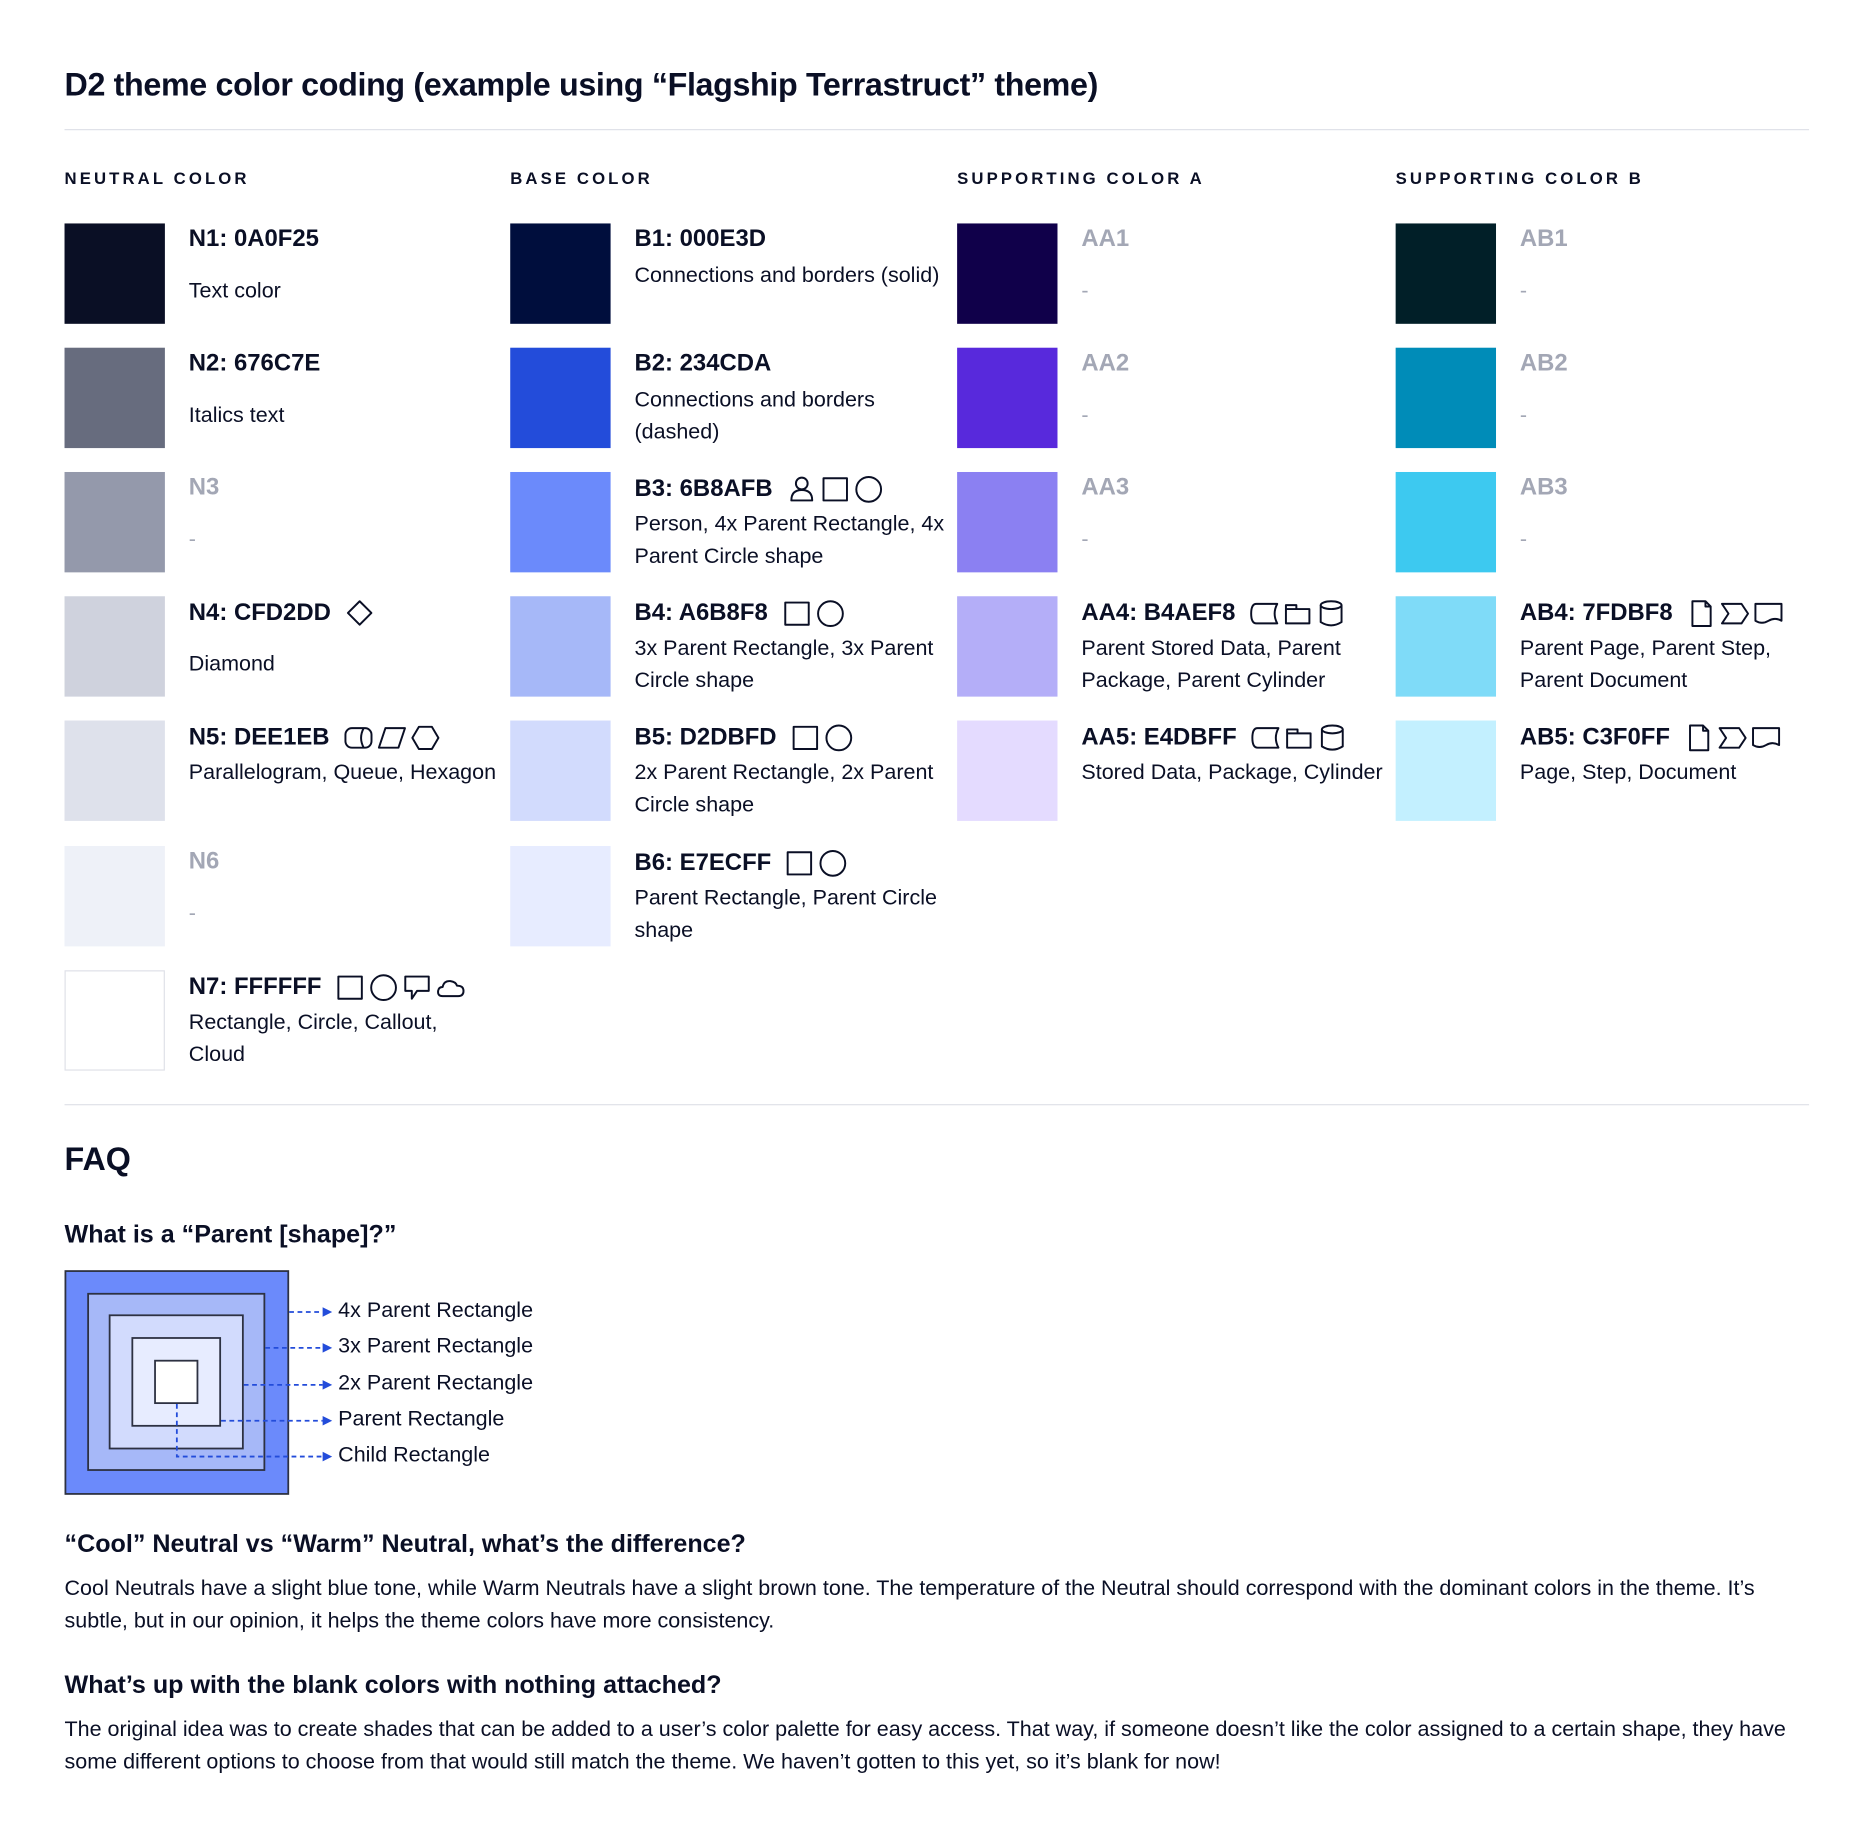 The image size is (1864, 1832). Describe the element at coordinates (254, 363) in the screenshot. I see `color-label: N2: 676C7E` at that location.